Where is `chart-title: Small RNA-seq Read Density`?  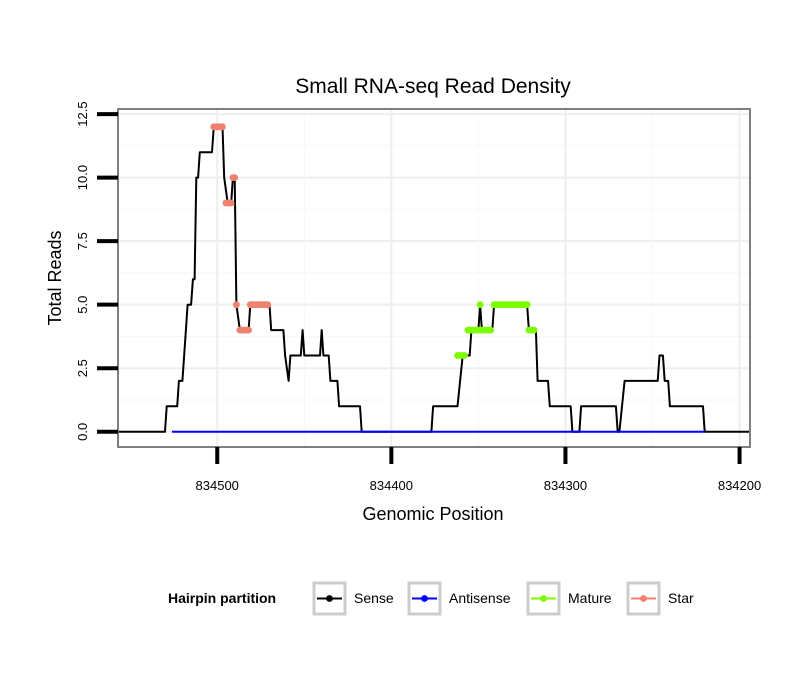
chart-title: Small RNA-seq Read Density is located at coordinates (433, 86).